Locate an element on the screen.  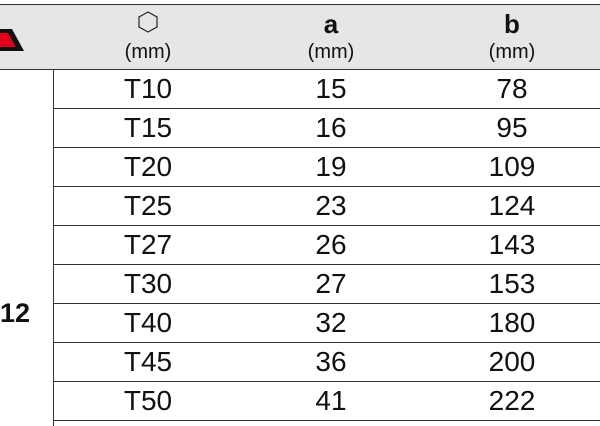
cell-a: 41 is located at coordinates (331, 400).